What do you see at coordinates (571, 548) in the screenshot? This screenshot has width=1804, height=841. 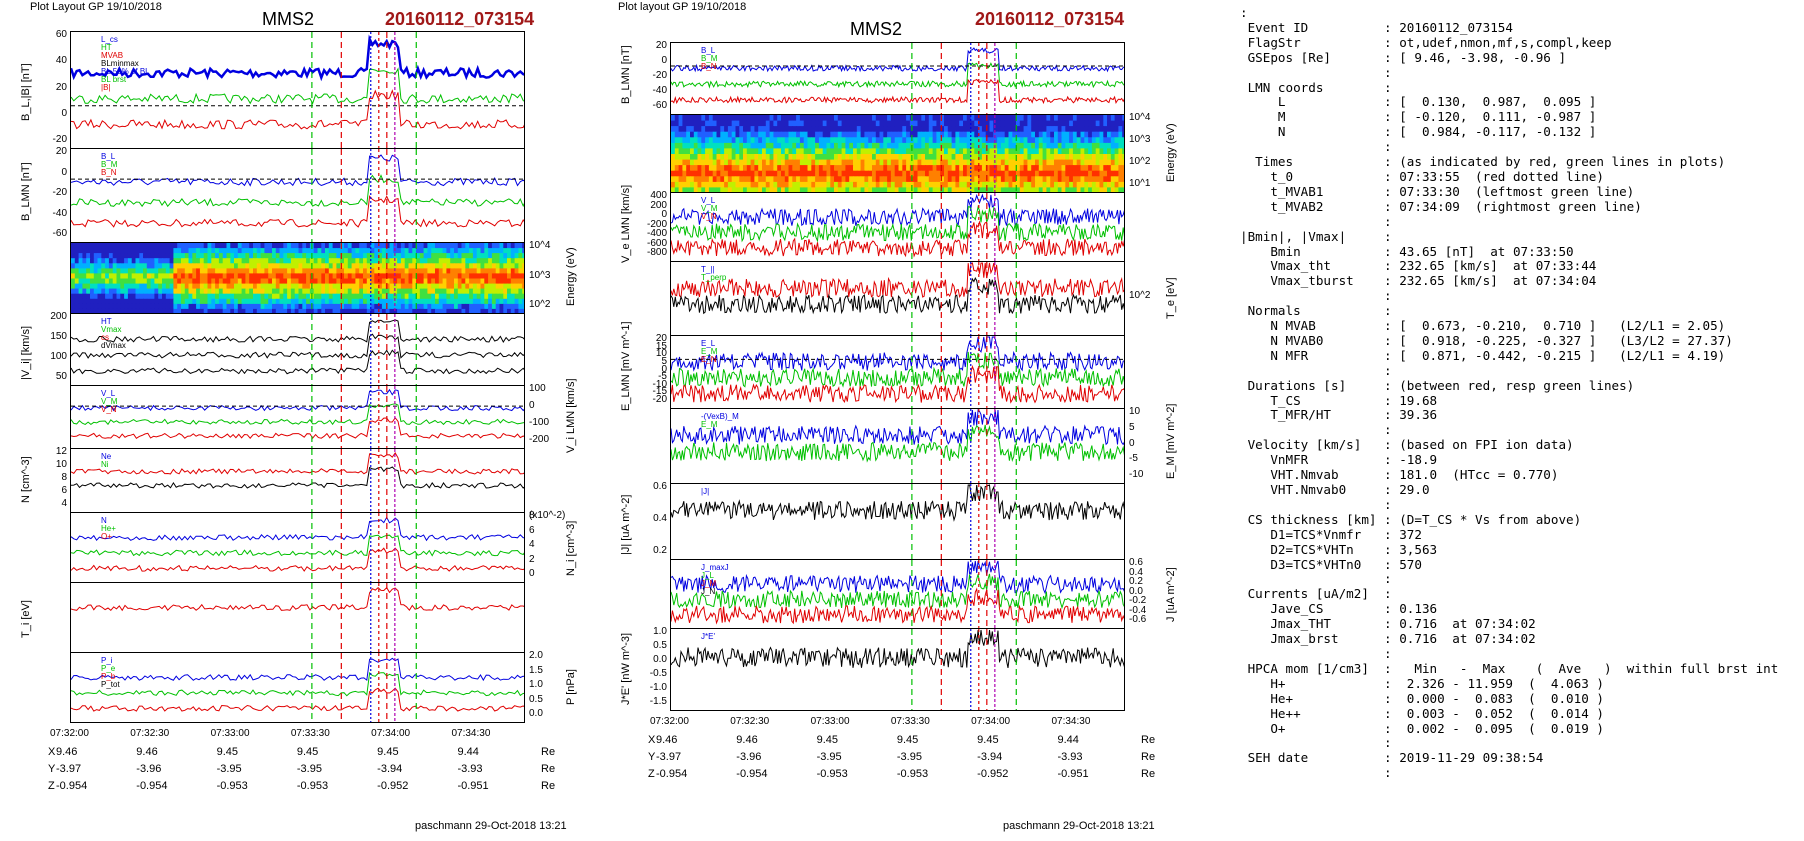 I see `axis-label: N_i [cm^-3]` at bounding box center [571, 548].